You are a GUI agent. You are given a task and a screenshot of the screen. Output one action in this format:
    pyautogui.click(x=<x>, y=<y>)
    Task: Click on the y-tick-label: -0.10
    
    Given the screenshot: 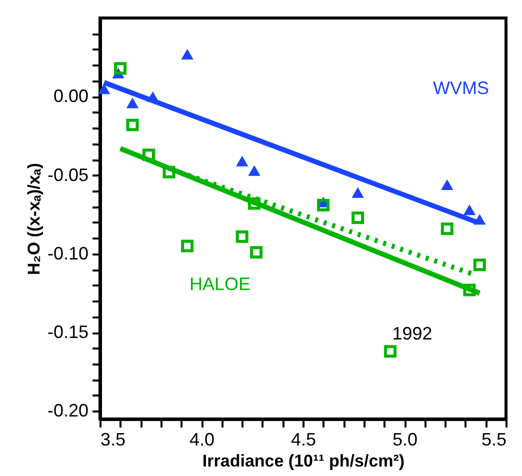 What is the action you would take?
    pyautogui.click(x=67, y=253)
    